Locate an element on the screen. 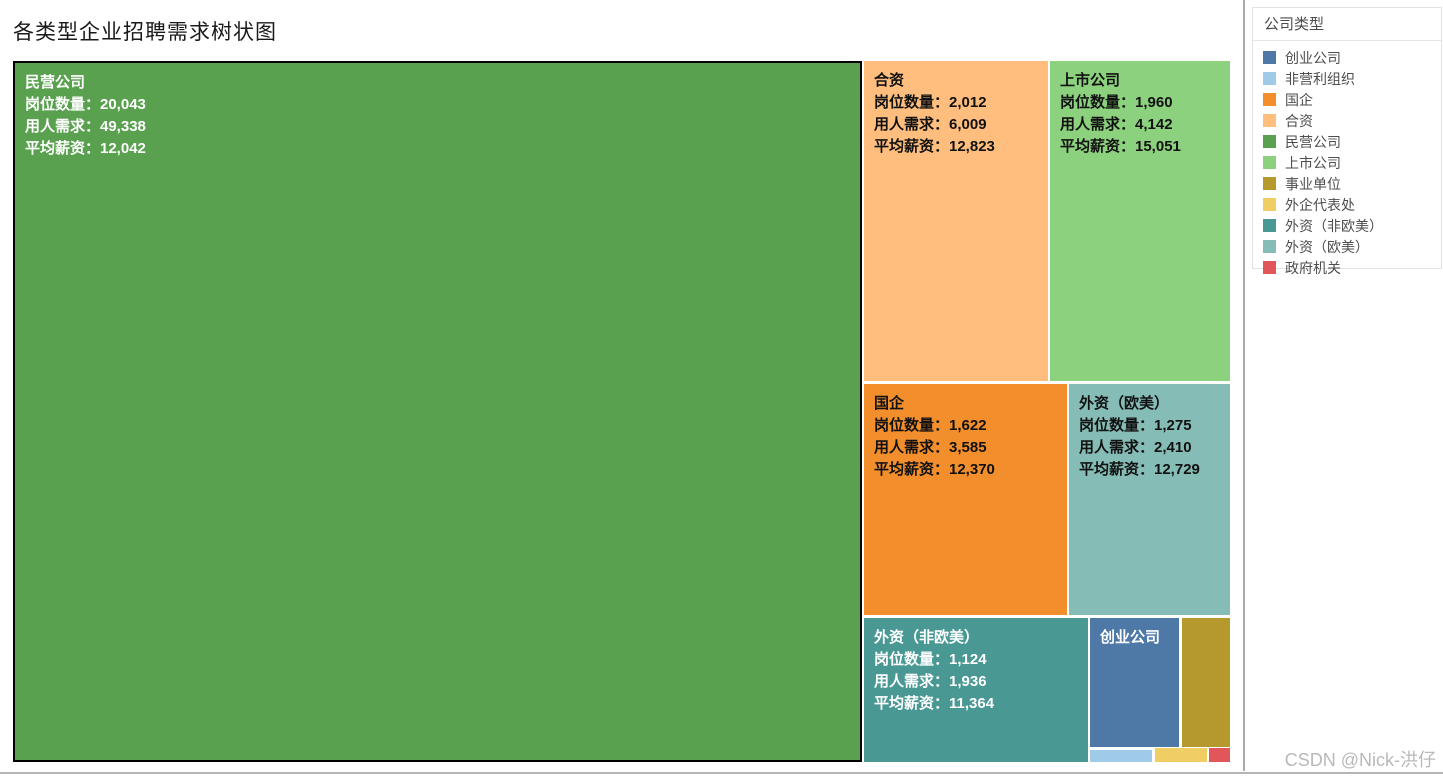 Image resolution: width=1443 pixels, height=778 pixels. cell-metric-salary: 平均薪资：12,370 is located at coordinates (934, 469).